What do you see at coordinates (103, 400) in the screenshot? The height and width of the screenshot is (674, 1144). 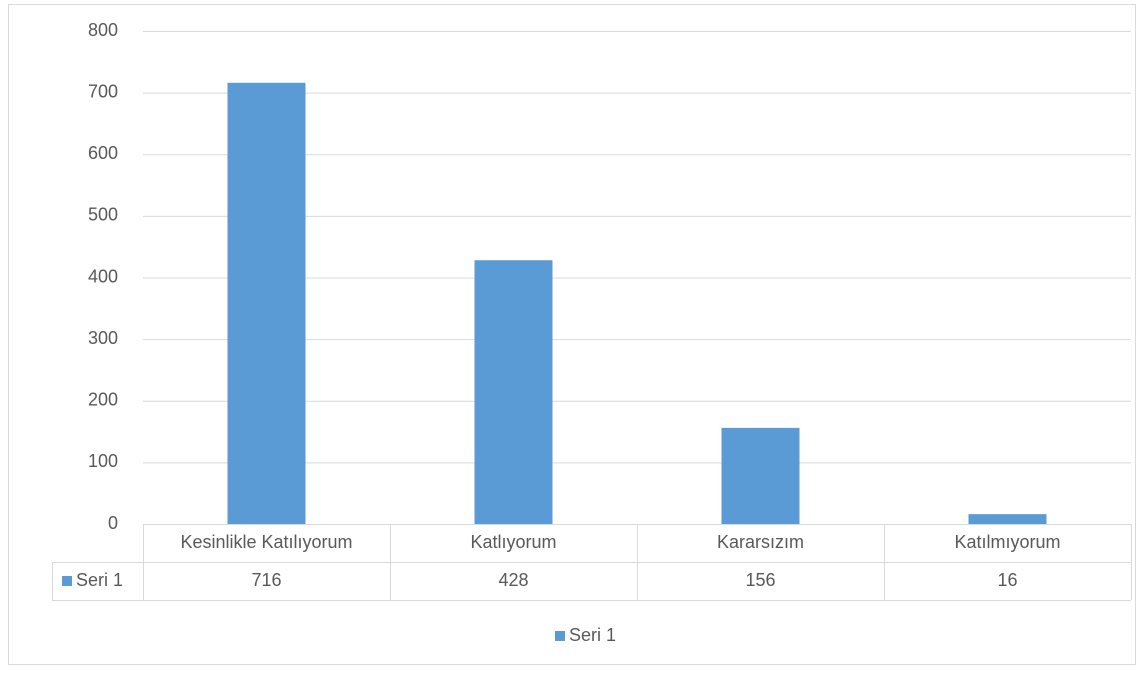 I see `y-tick-label: 200` at bounding box center [103, 400].